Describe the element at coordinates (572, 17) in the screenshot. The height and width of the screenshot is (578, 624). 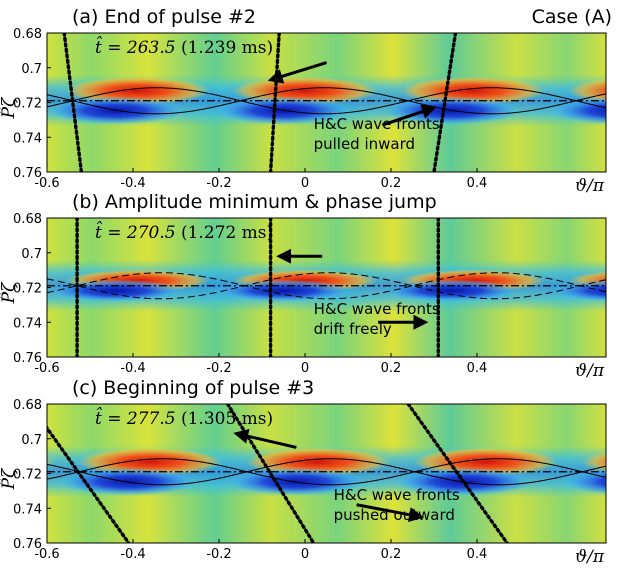
I see `case-label: Case (A)` at that location.